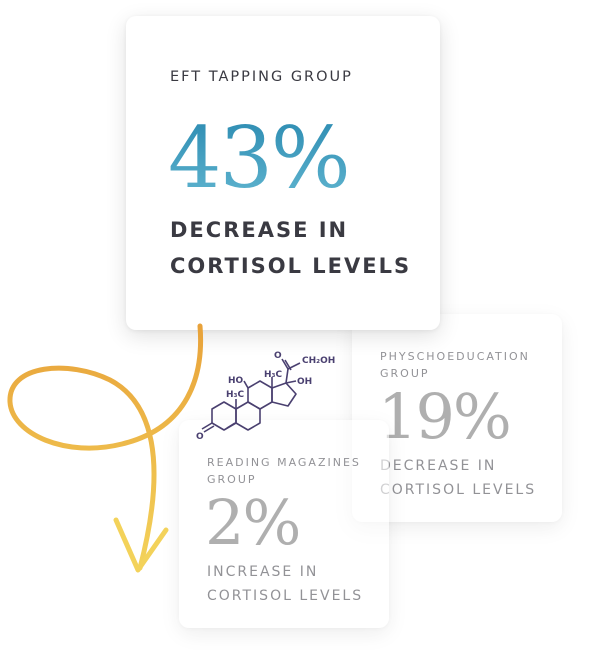  What do you see at coordinates (235, 395) in the screenshot?
I see `molecule-label-h3c-left: H₃C` at bounding box center [235, 395].